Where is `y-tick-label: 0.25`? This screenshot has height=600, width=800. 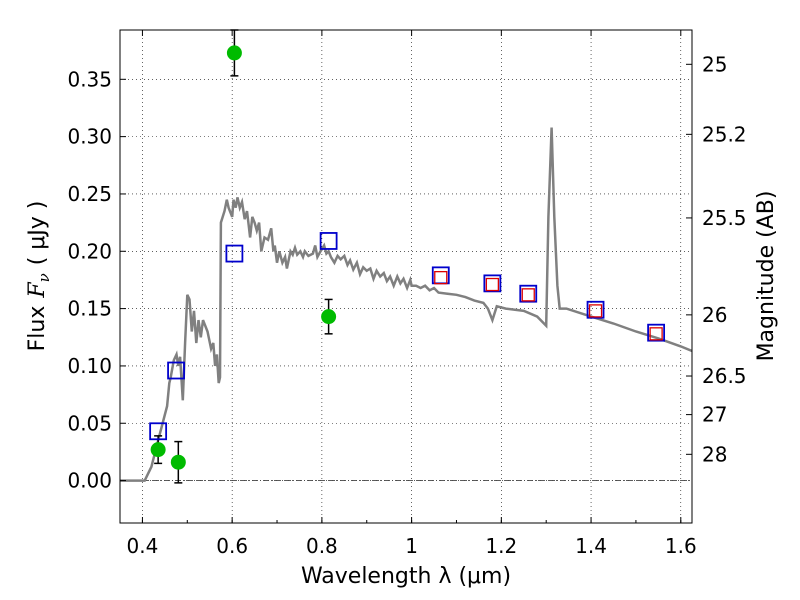 y-tick-label: 0.25 is located at coordinates (89, 194).